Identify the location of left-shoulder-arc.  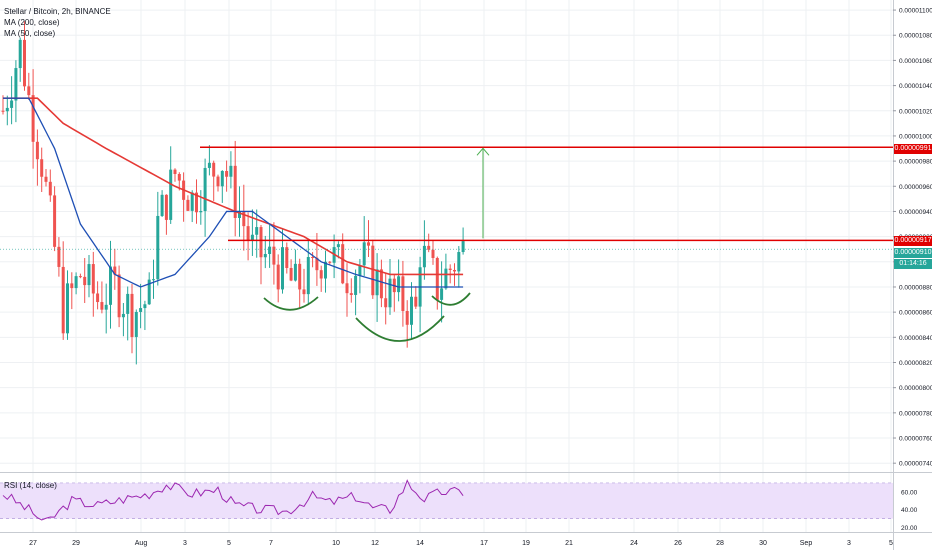
(291, 303).